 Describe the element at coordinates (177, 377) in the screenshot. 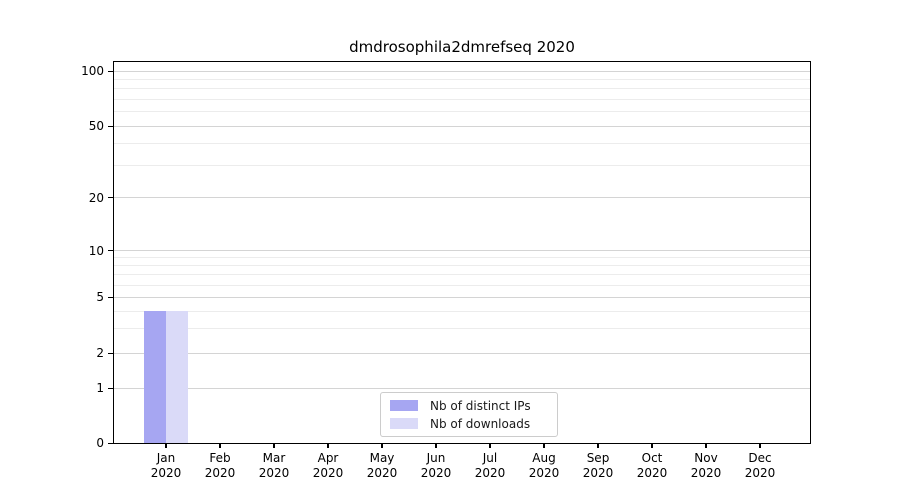

I see `bar-downloads` at that location.